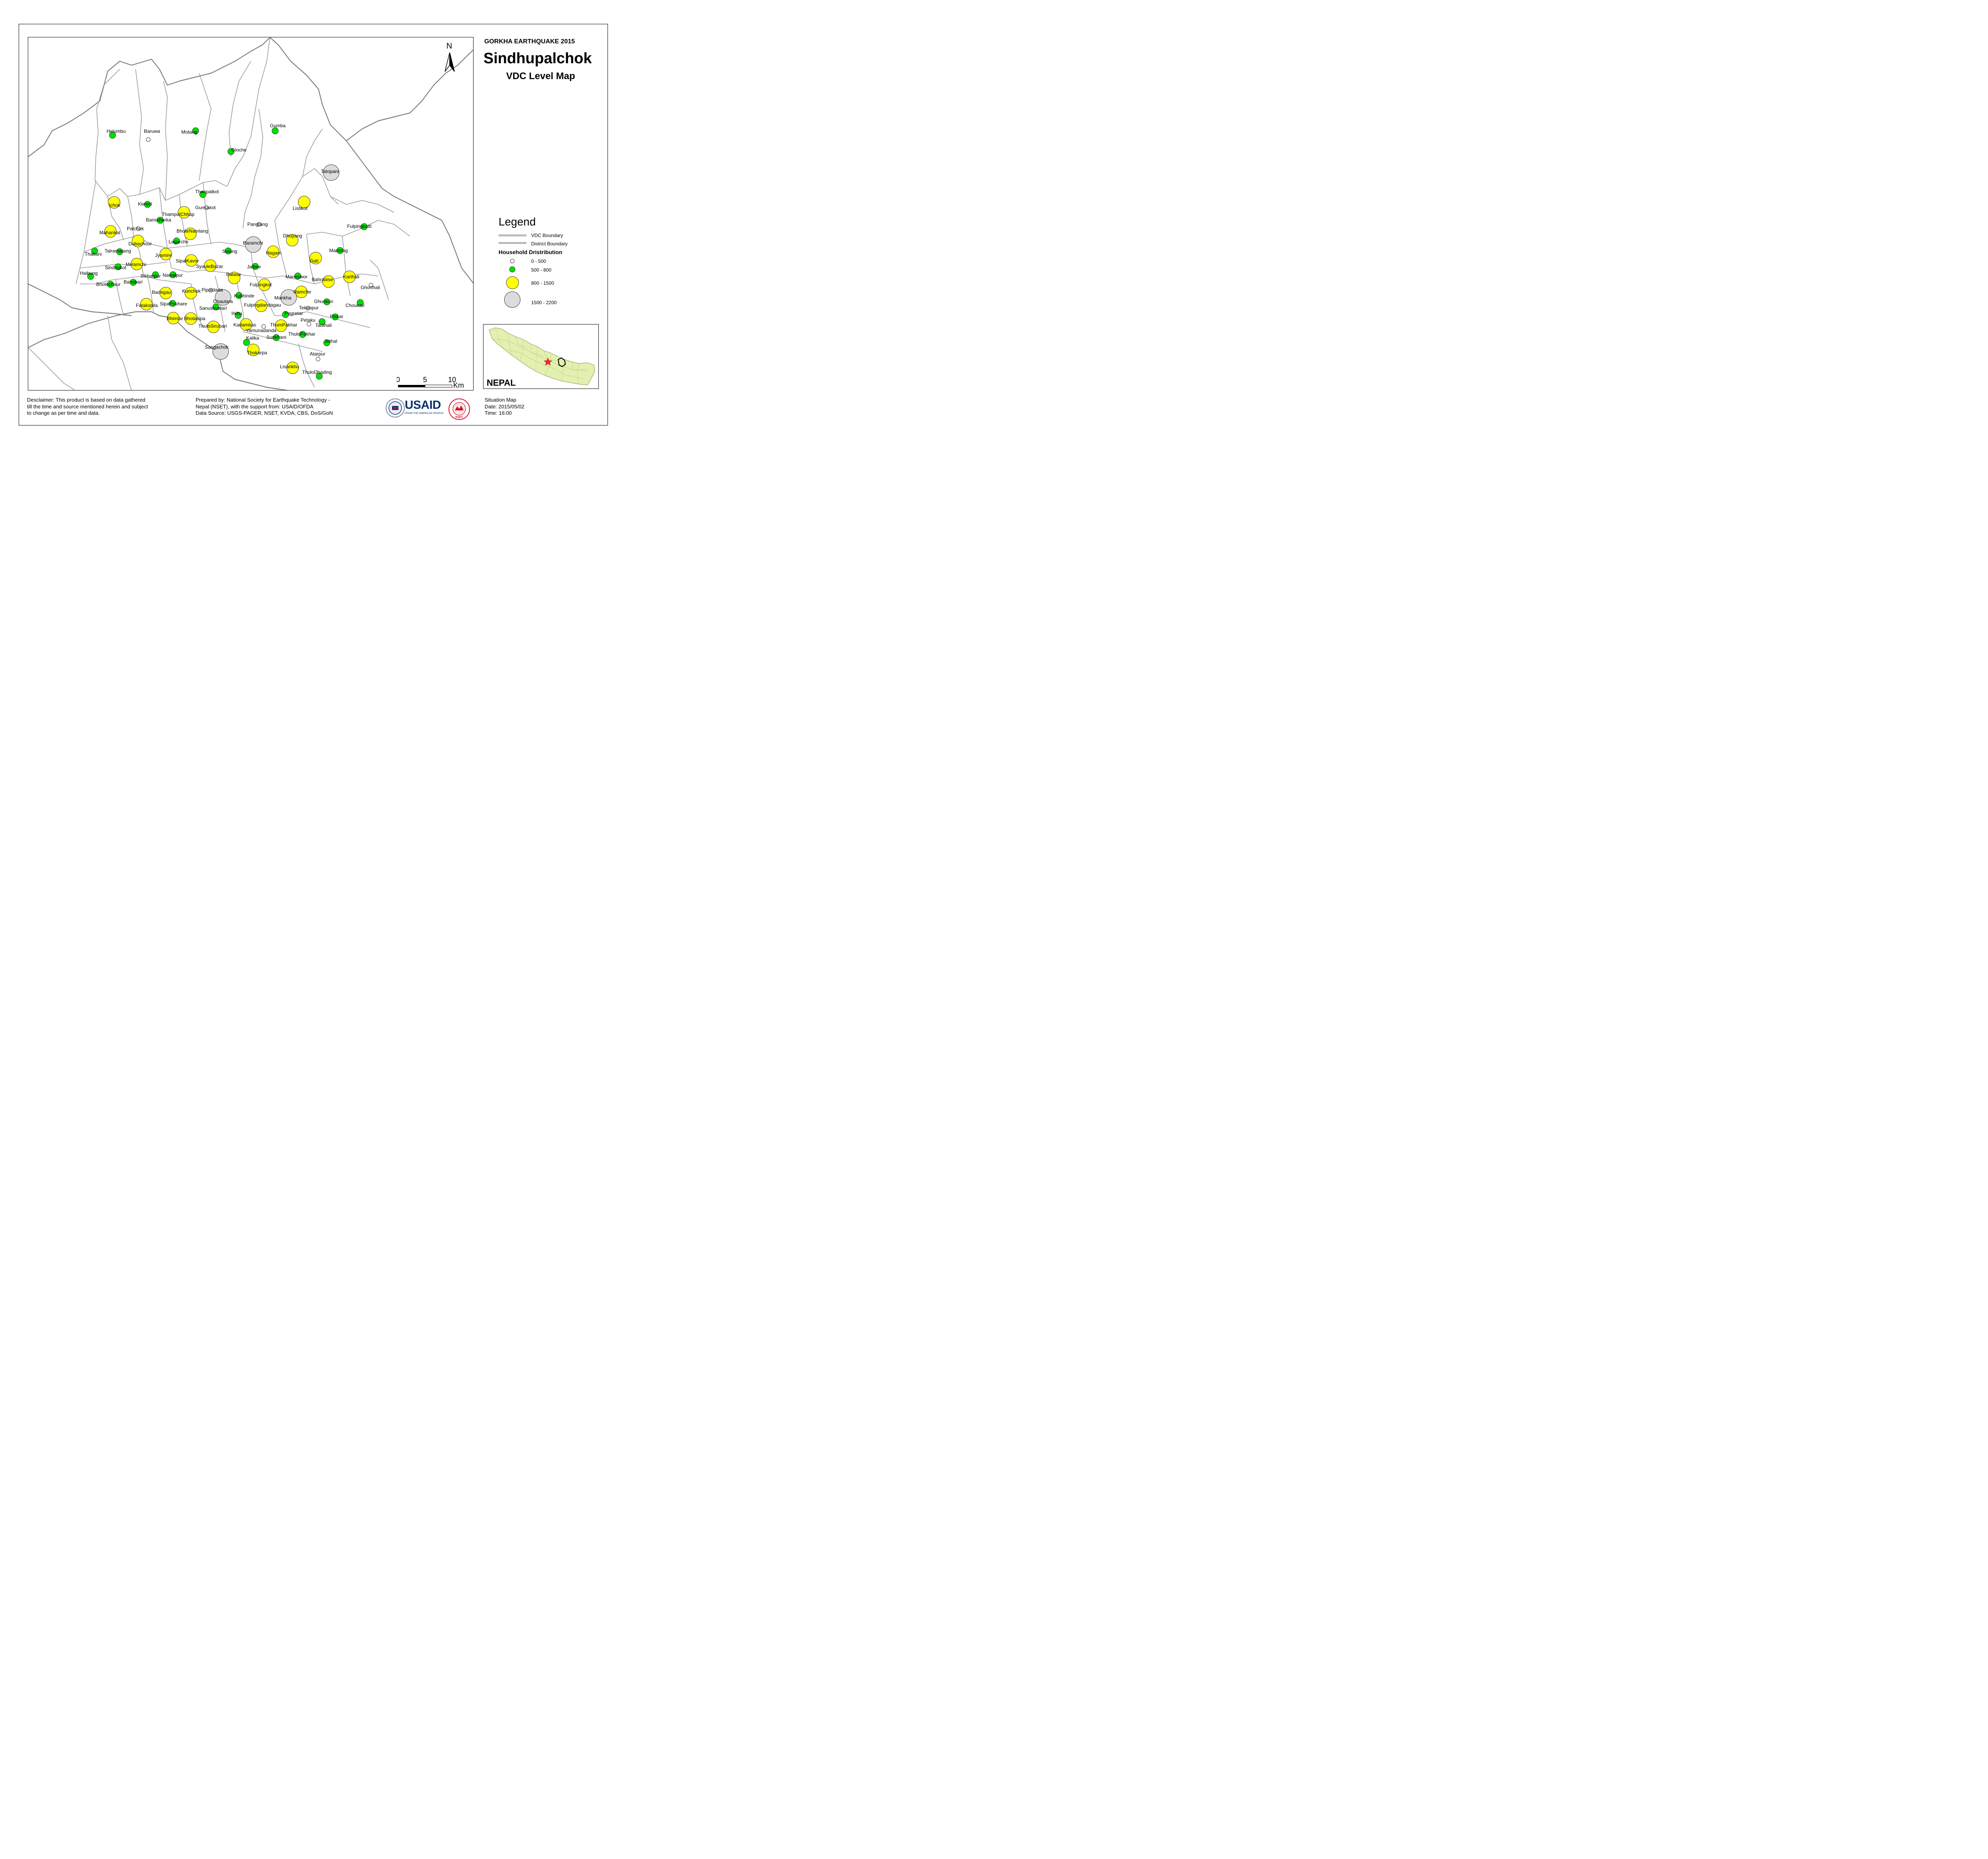 This screenshot has width=1988, height=1859. Describe the element at coordinates (297, 276) in the screenshot. I see `vdc-marker-maneswor` at that location.